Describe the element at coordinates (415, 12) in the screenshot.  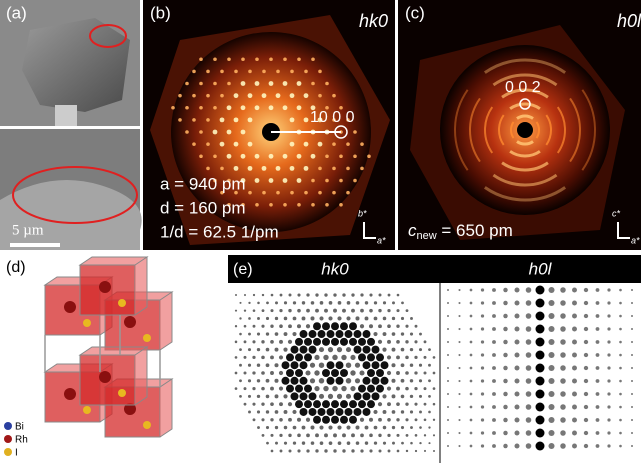
I see `panel-label: (c)` at that location.